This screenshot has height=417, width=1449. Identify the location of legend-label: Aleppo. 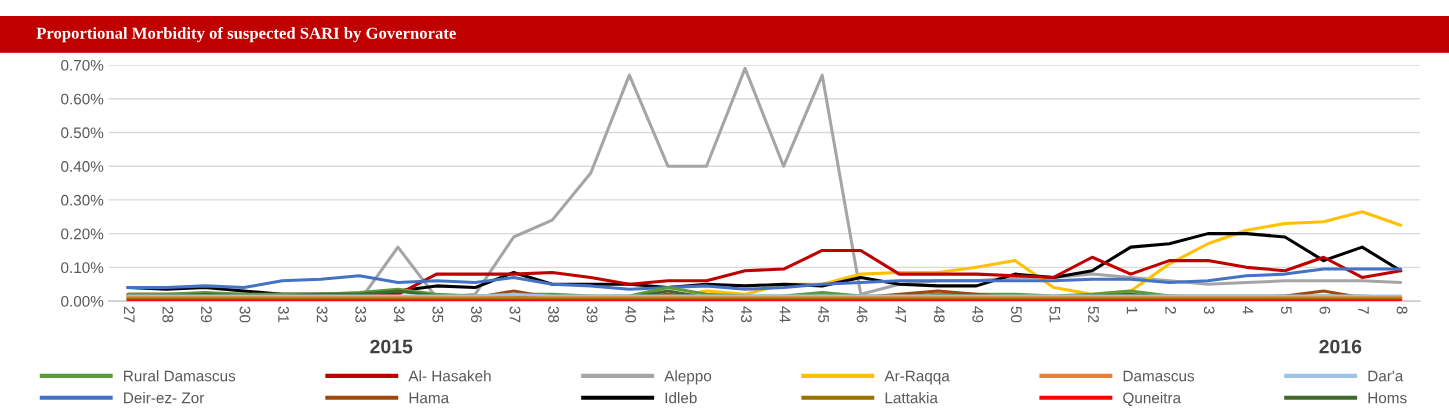
(688, 377).